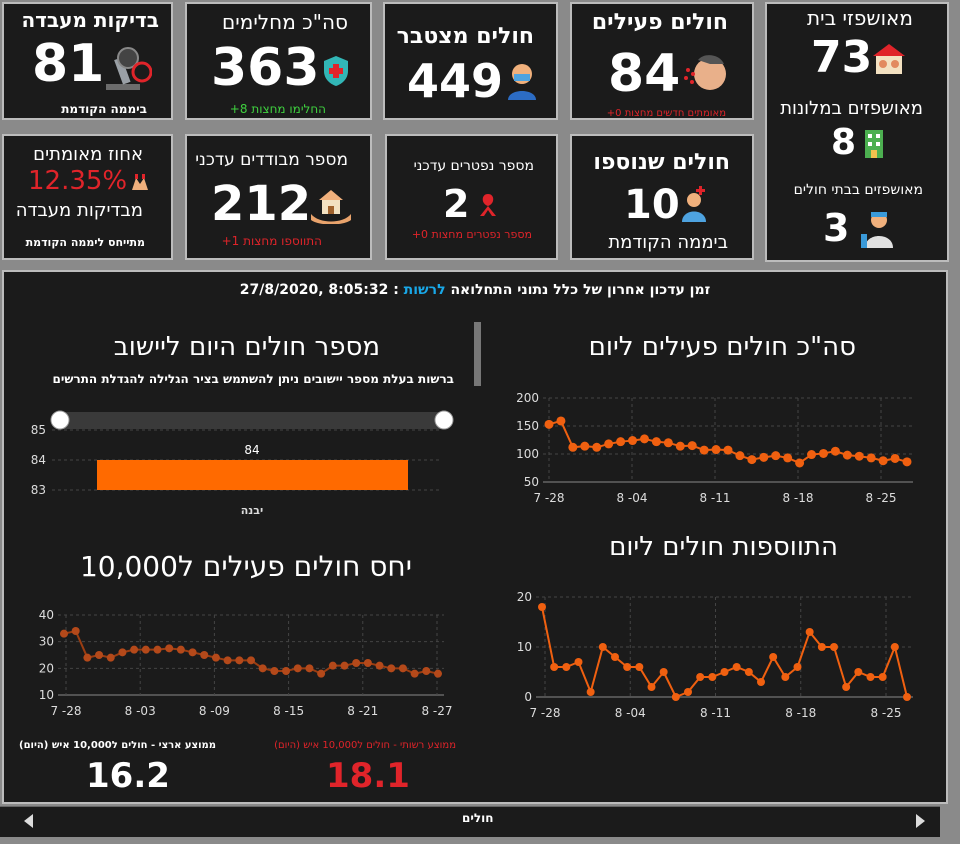 The height and width of the screenshot is (844, 960). Describe the element at coordinates (285, 22) in the screenshot. I see `card-title: סה"כ מחלימים` at that location.